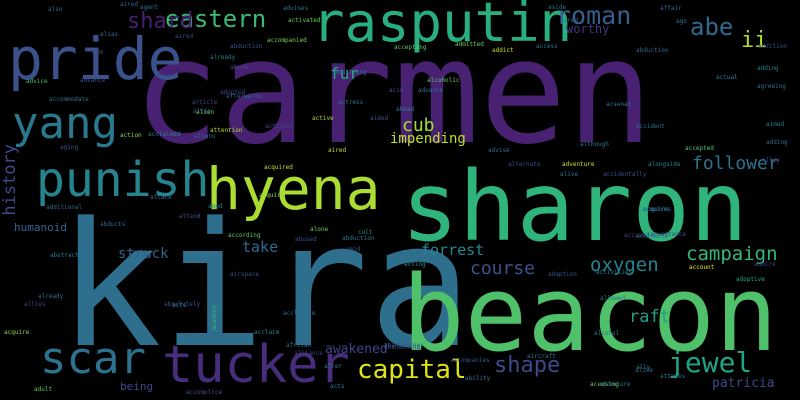  I want to click on word-small: accused, so click(637, 235).